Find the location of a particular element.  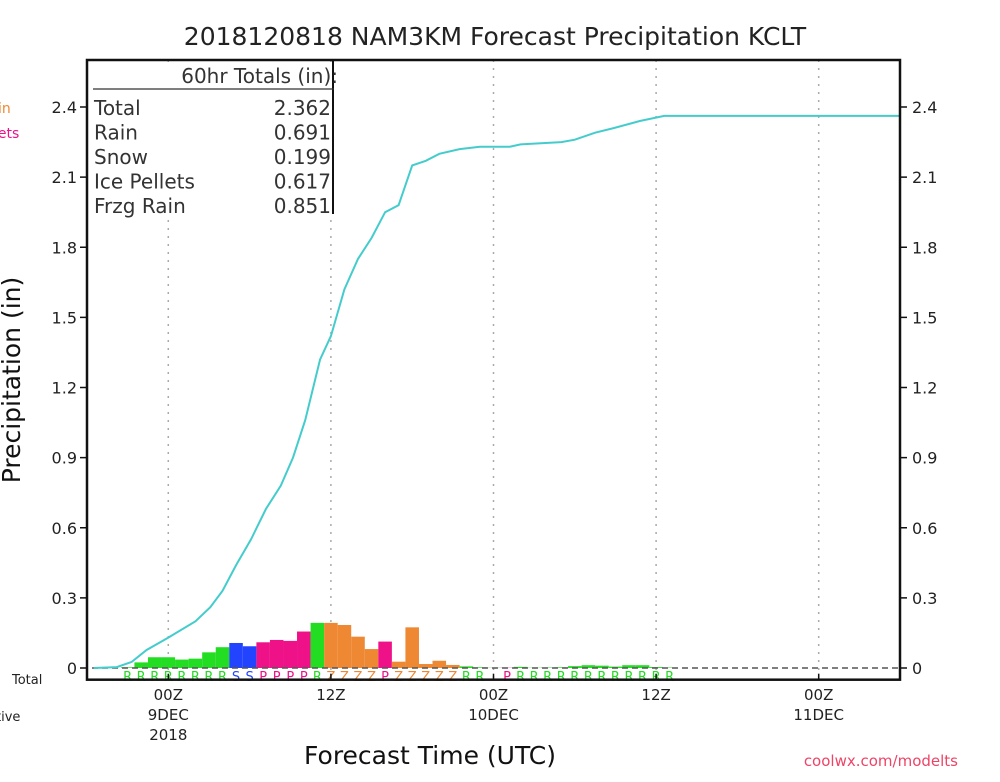

y-tick-label-right: 0.9 is located at coordinates (924, 458).